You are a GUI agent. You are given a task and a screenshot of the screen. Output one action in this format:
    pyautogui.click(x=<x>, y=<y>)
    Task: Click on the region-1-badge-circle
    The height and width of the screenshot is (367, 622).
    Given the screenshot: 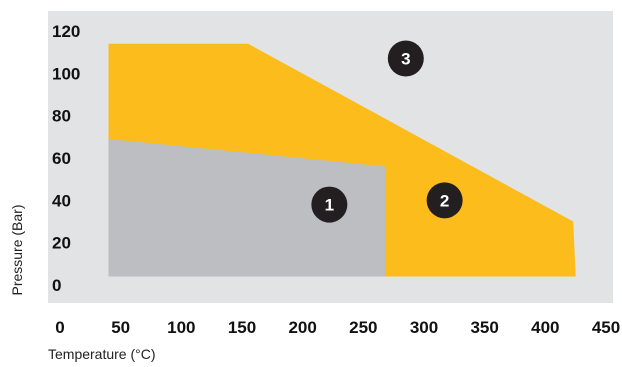 What is the action you would take?
    pyautogui.click(x=329, y=204)
    